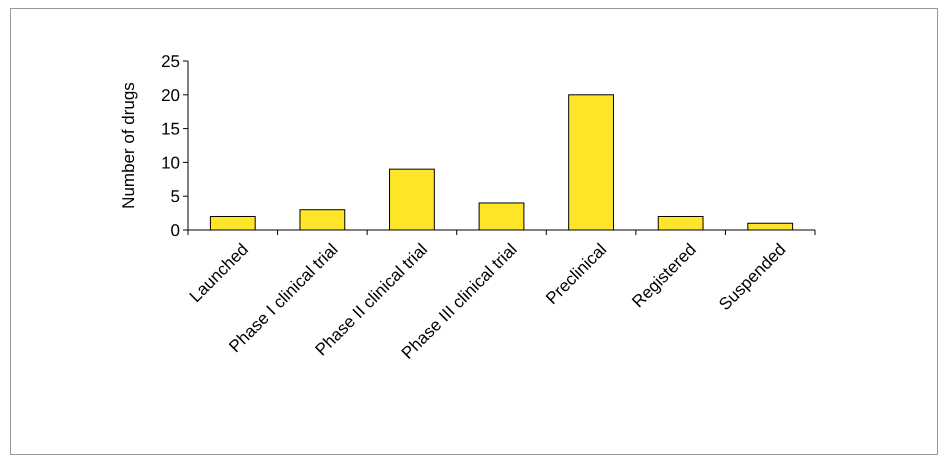  I want to click on y-tick-label: 15, so click(170, 129).